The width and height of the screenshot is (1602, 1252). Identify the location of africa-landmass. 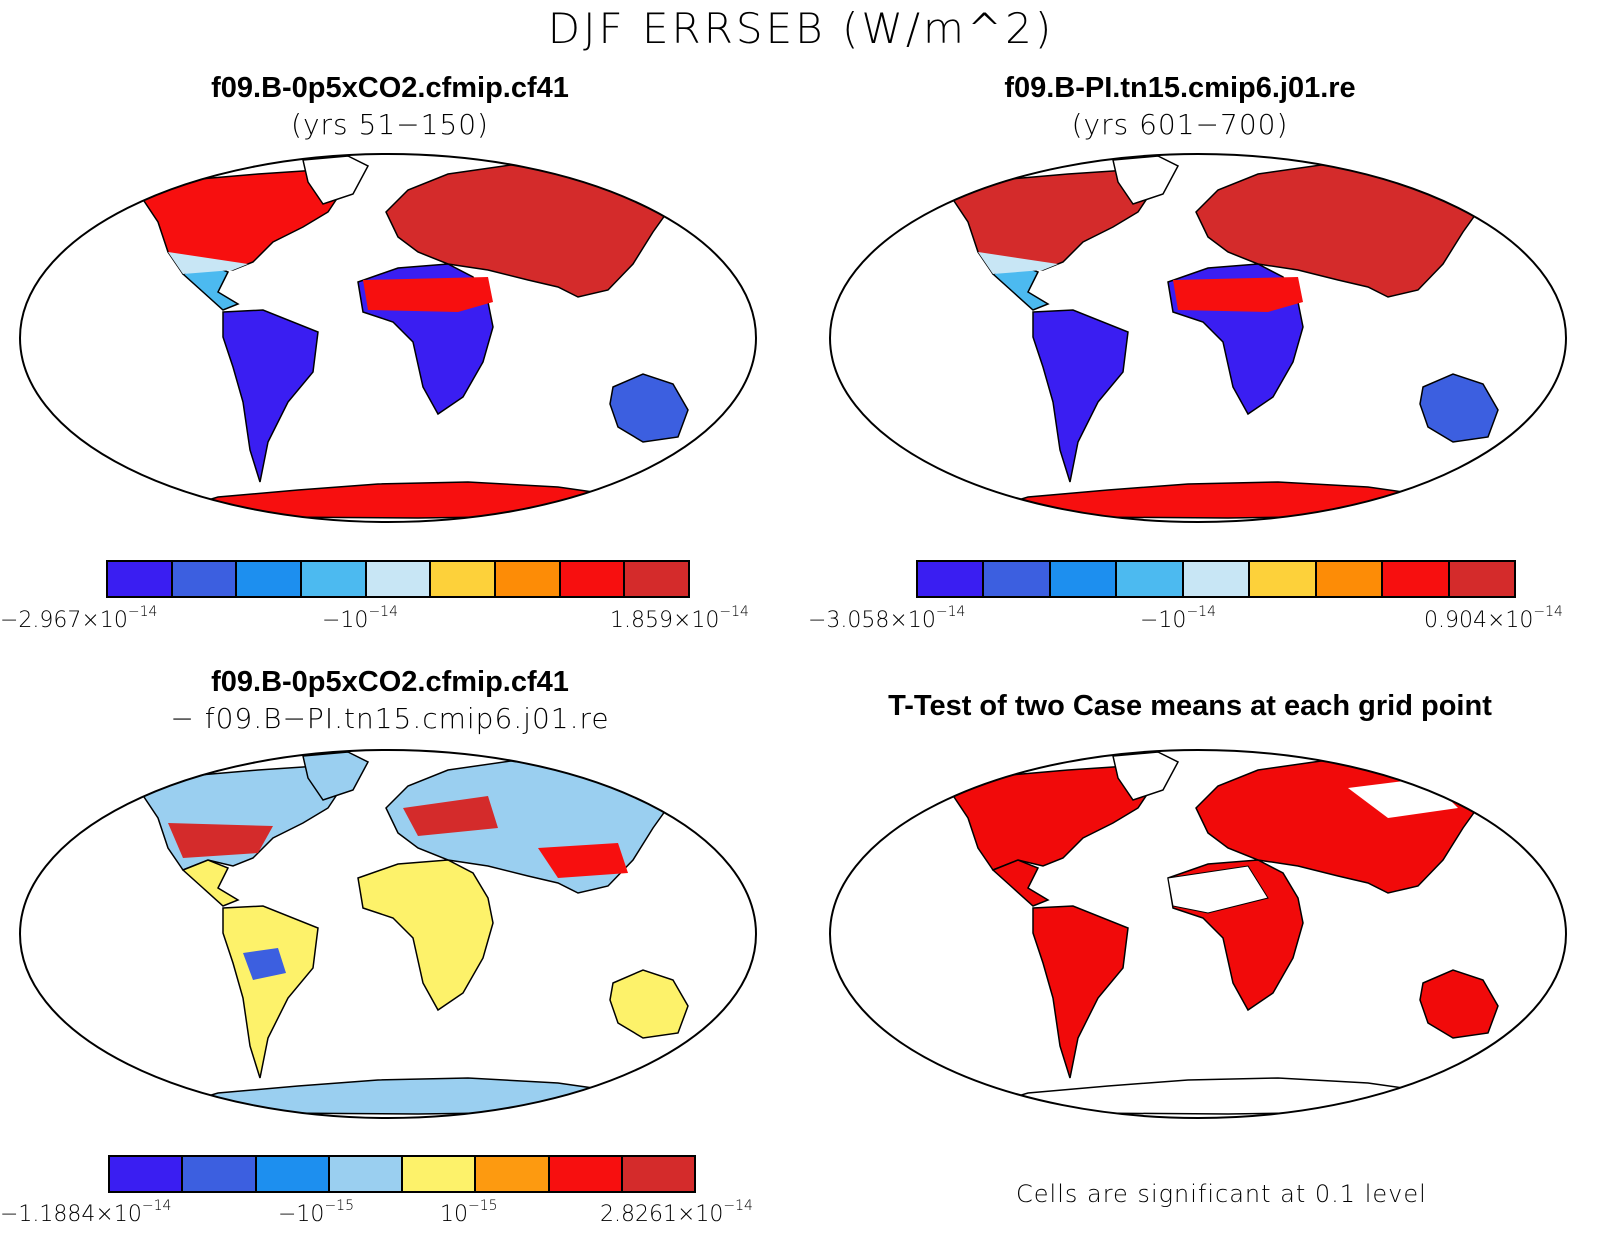
(425, 935).